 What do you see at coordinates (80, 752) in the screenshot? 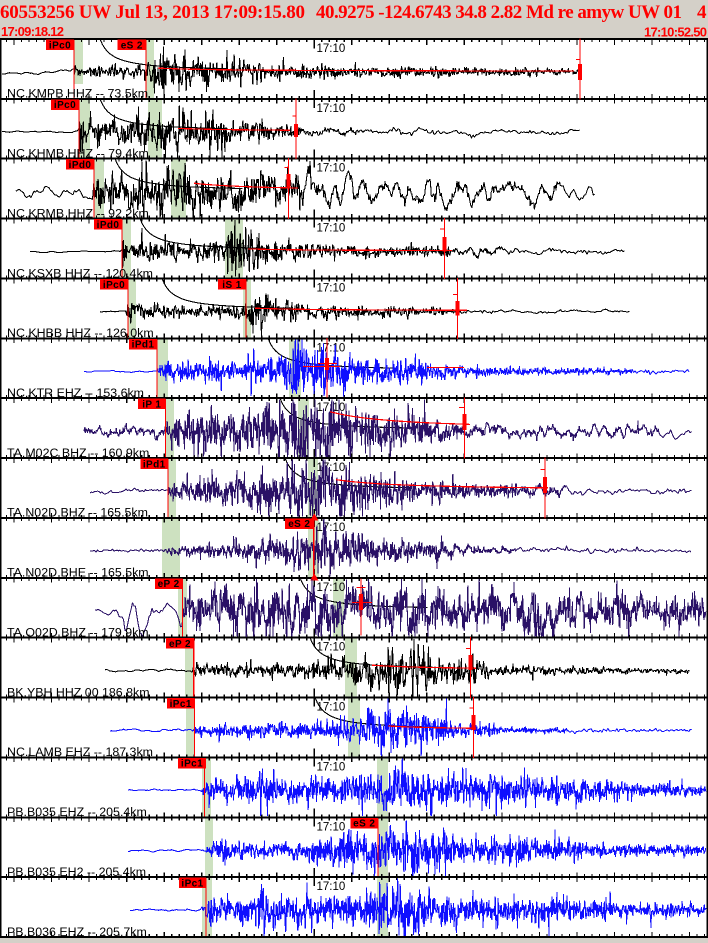
I see `svg-text: NC.LAMB EHZ -- 187.3km` at bounding box center [80, 752].